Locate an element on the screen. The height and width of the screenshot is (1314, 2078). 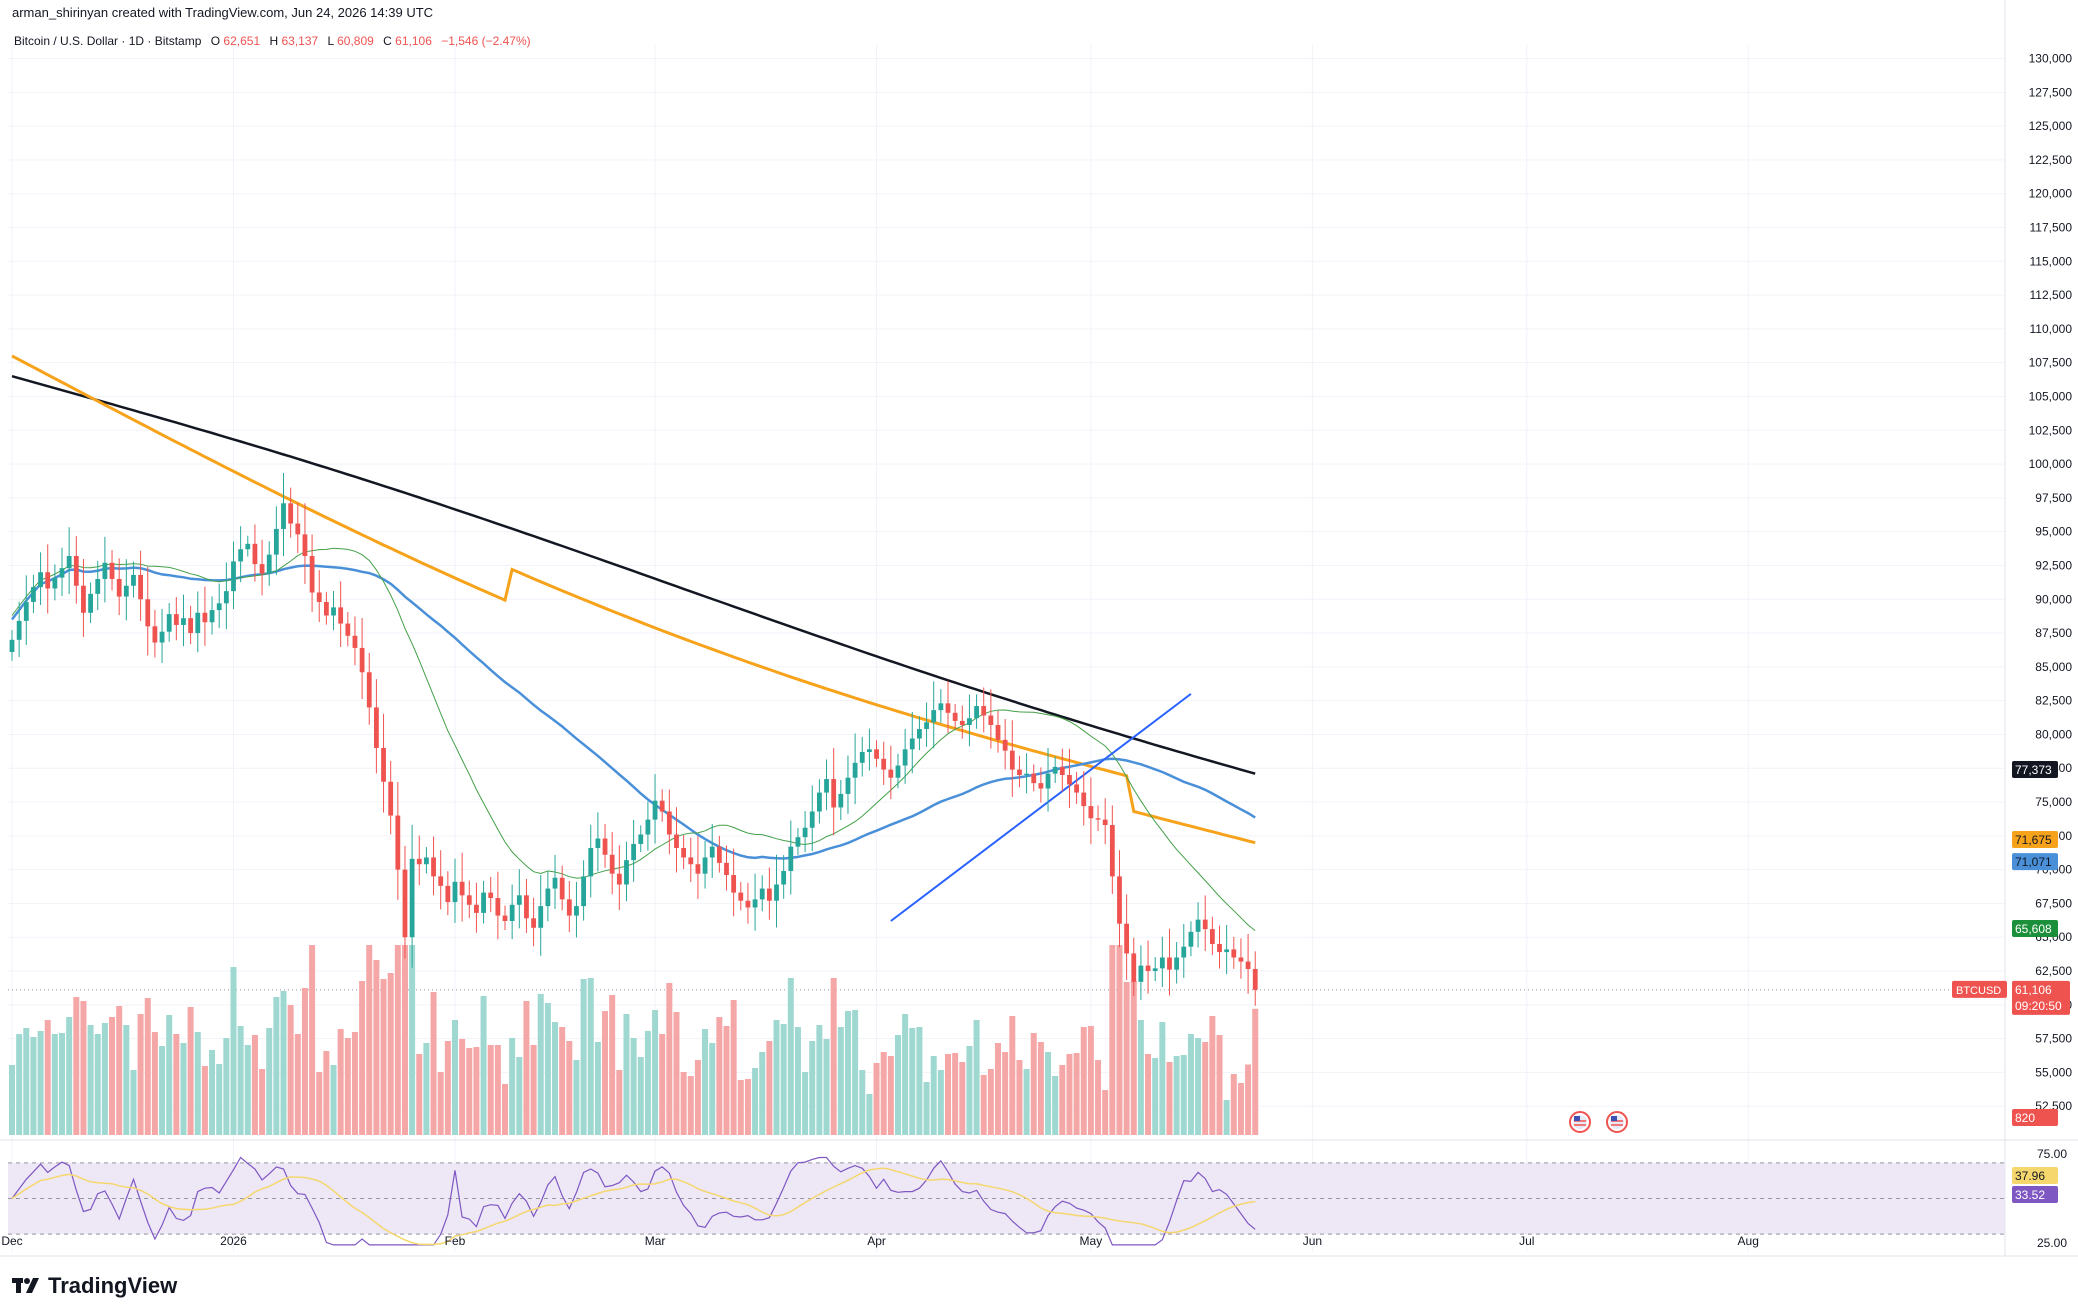
ma-value-label-bg is located at coordinates (2035, 862).